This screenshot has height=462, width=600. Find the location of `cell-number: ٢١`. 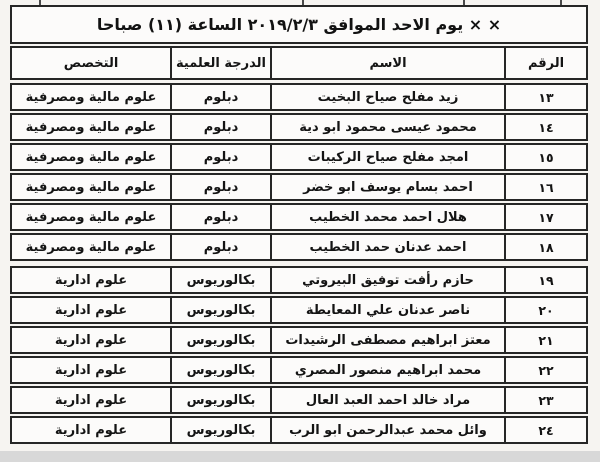

cell-number: ٢١ is located at coordinates (545, 340).